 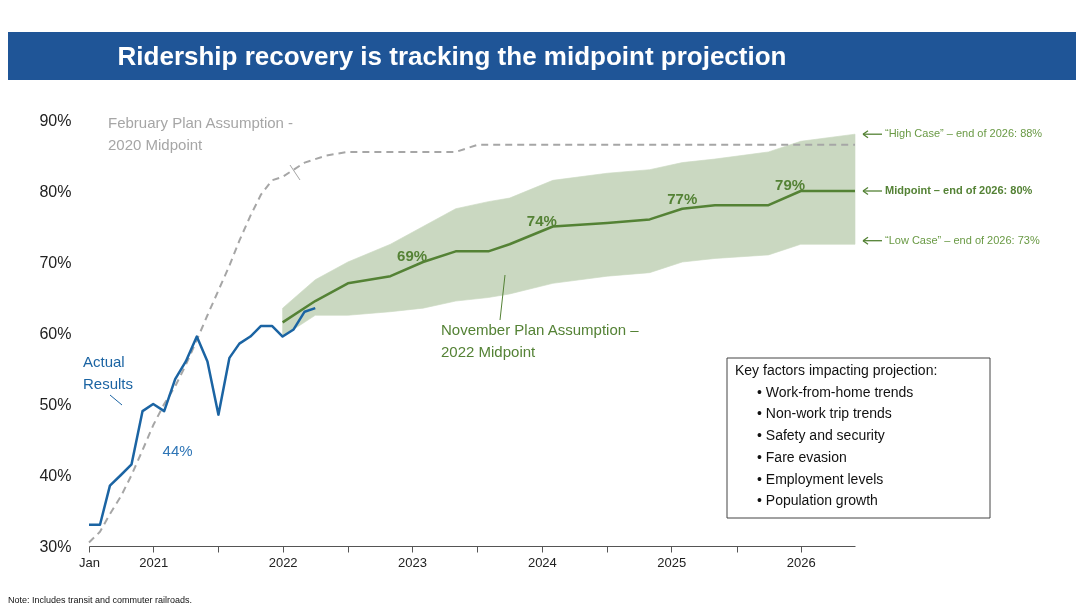 I want to click on annotation: “High Case” – end of 2026: 88%, so click(x=964, y=133).